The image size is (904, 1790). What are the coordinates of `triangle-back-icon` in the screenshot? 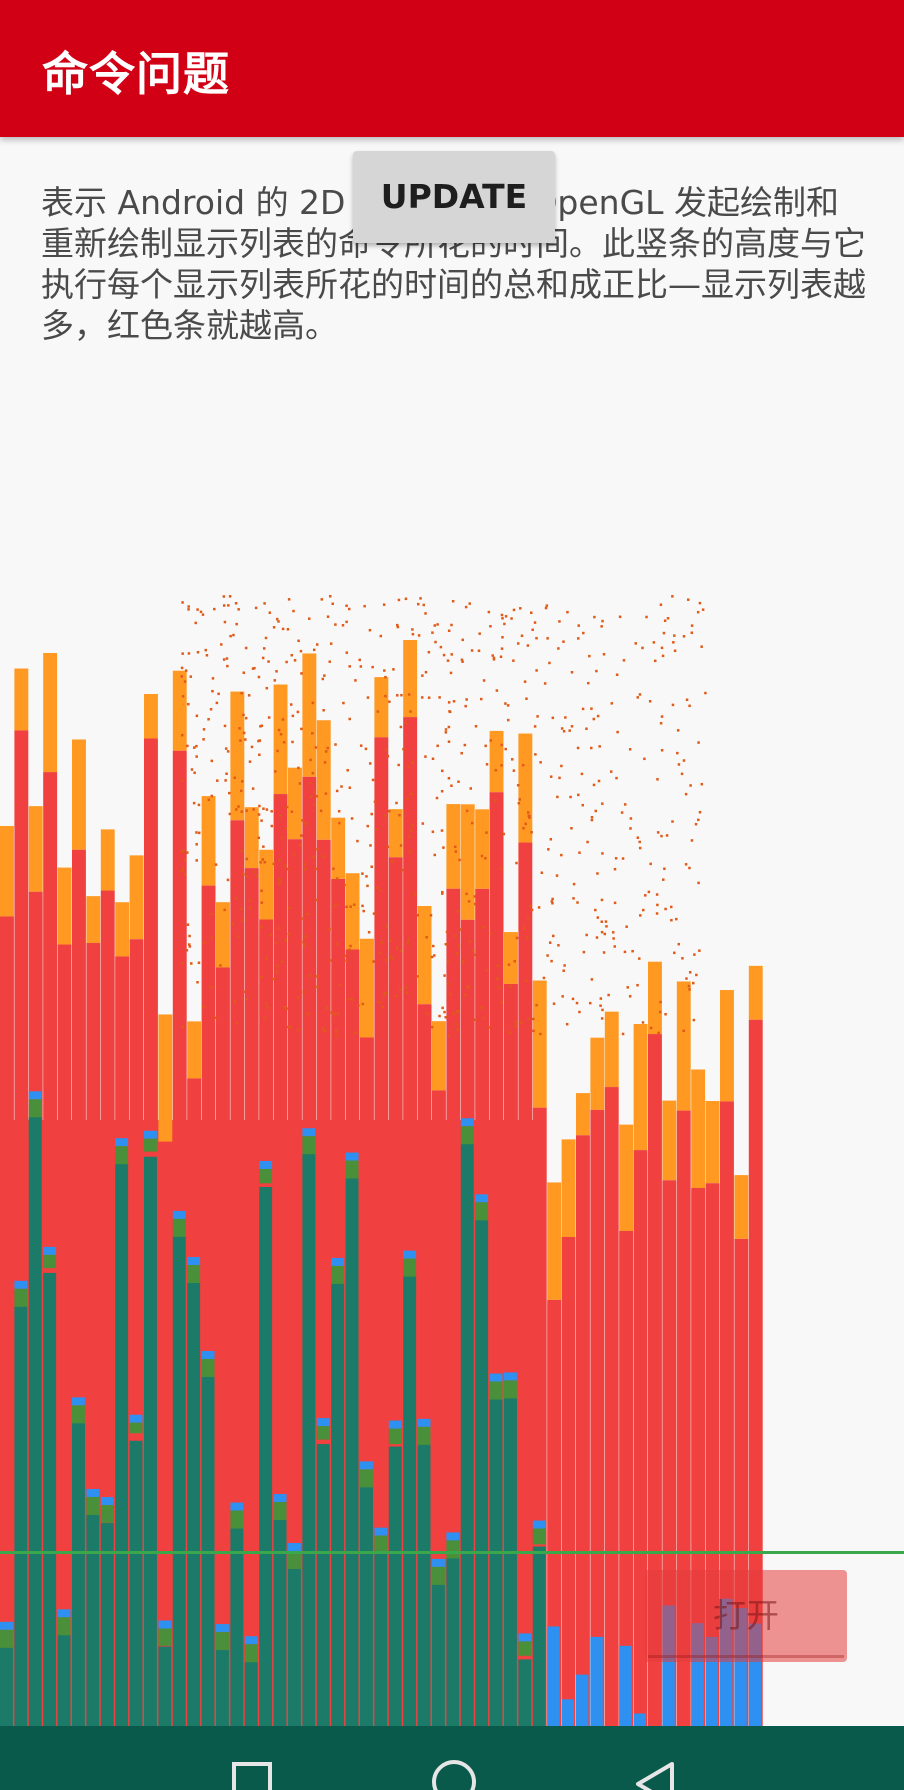 It's located at (655, 1776).